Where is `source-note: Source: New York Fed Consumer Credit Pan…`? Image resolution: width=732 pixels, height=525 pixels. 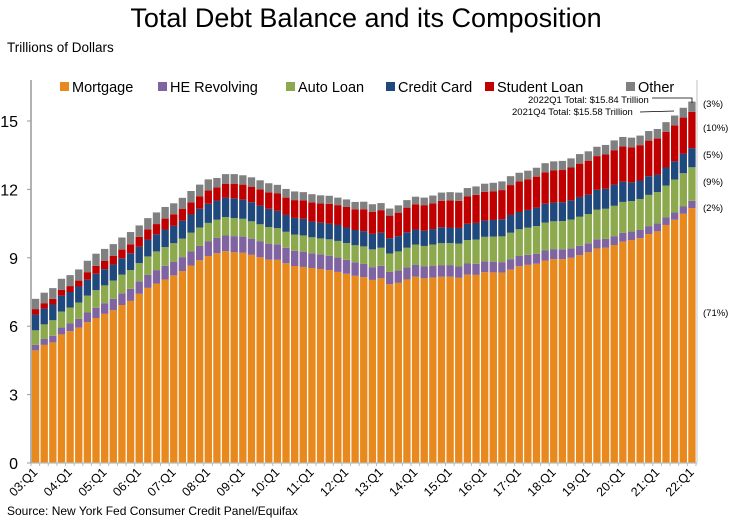 source-note: Source: New York Fed Consumer Credit Pan… is located at coordinates (152, 511).